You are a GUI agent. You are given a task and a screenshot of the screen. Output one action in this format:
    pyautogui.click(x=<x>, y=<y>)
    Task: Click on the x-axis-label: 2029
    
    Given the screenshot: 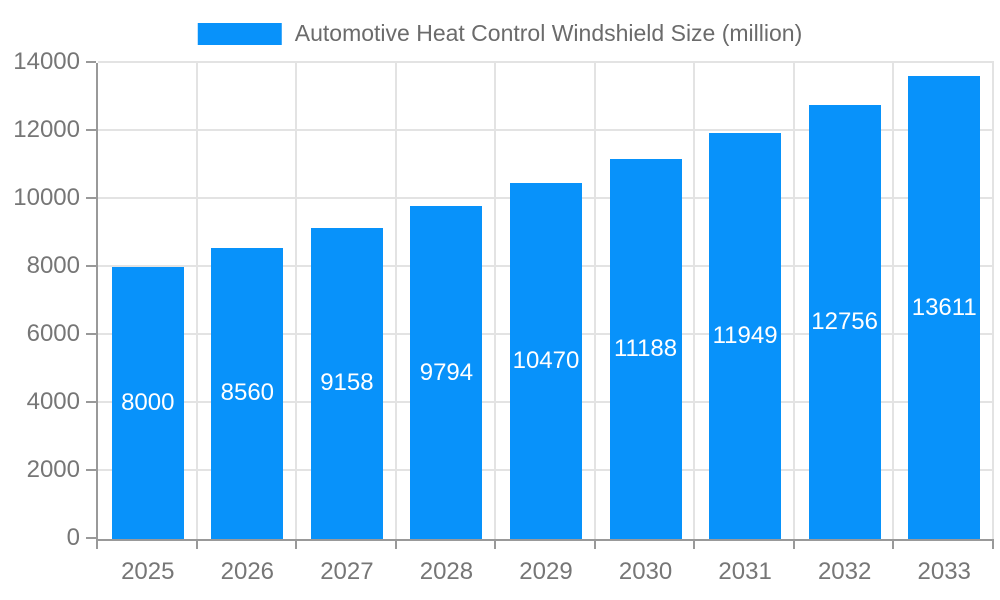 What is the action you would take?
    pyautogui.click(x=546, y=571)
    